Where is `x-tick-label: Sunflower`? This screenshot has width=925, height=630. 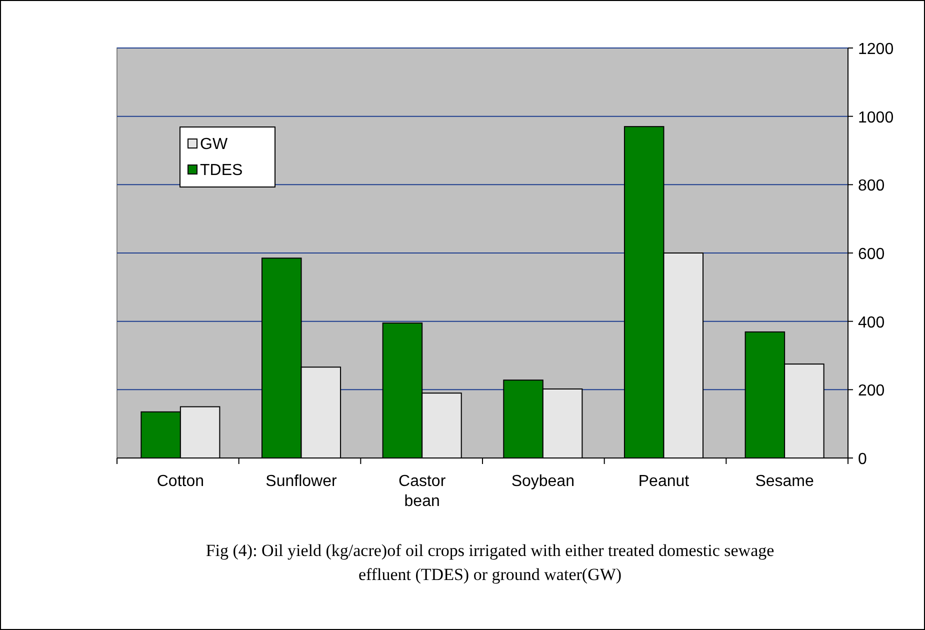 x-tick-label: Sunflower is located at coordinates (302, 481).